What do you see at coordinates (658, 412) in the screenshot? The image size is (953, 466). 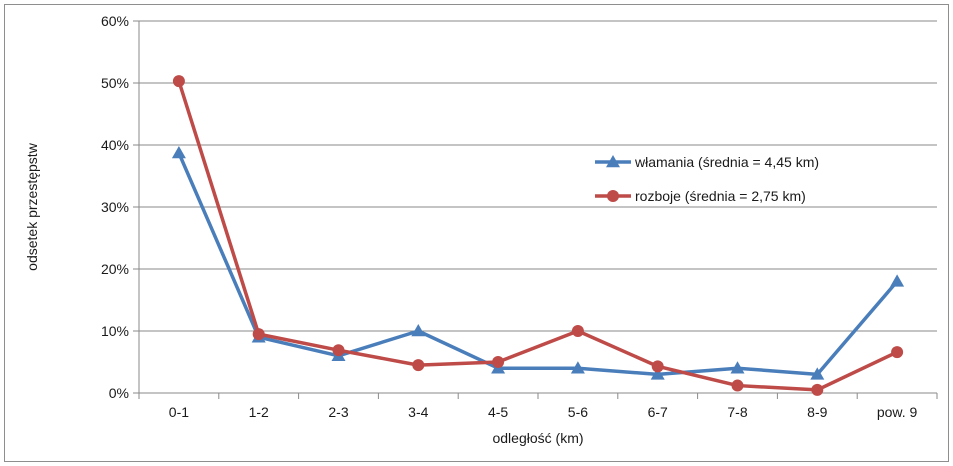 I see `x-tick-label: 6-7` at bounding box center [658, 412].